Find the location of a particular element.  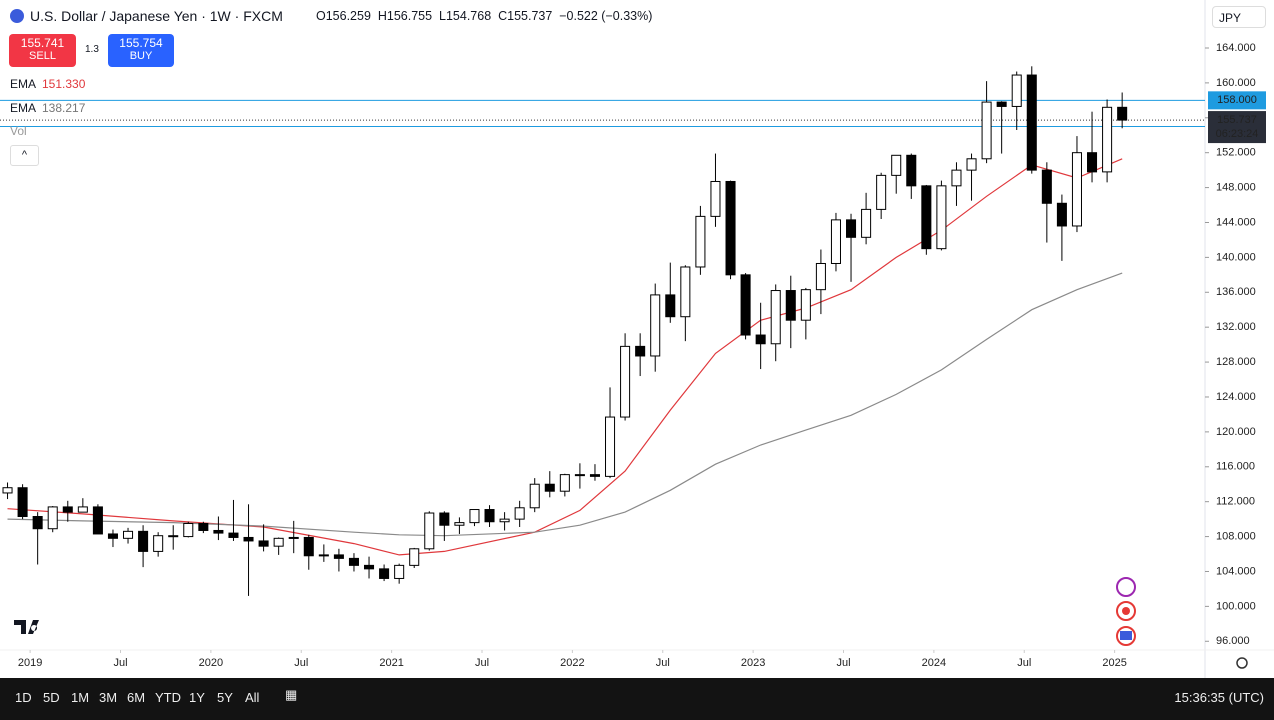

buy-price: 155.754 is located at coordinates (141, 43).